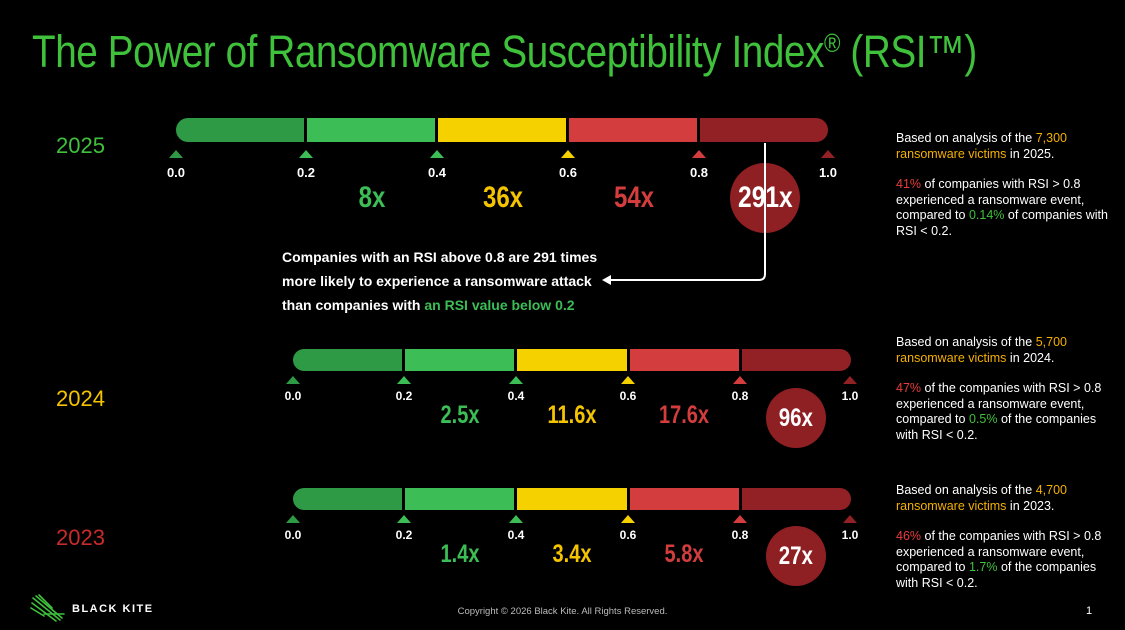 Image resolution: width=1125 pixels, height=630 pixels. I want to click on multiplier-0.2-0.4: 8x, so click(372, 197).